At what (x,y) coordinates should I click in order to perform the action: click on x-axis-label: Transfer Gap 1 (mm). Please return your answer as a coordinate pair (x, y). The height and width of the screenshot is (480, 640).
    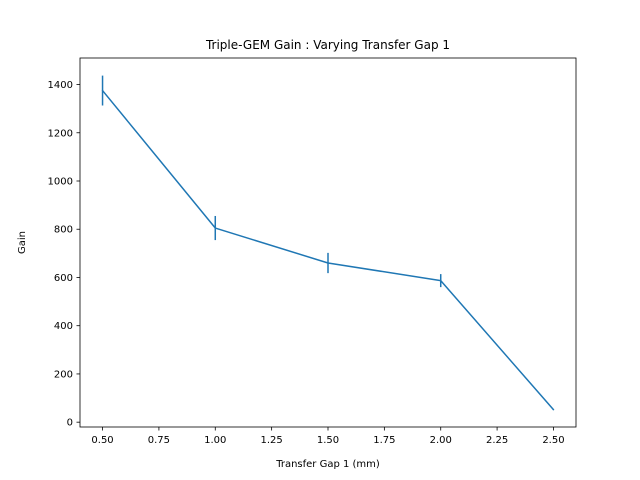
    Looking at the image, I should click on (327, 464).